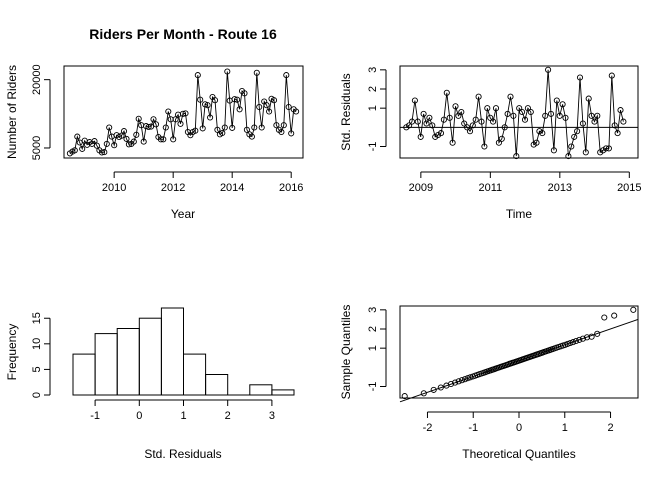 This screenshot has width=672, height=480. I want to click on x-tick-label: 2012, so click(173, 188).